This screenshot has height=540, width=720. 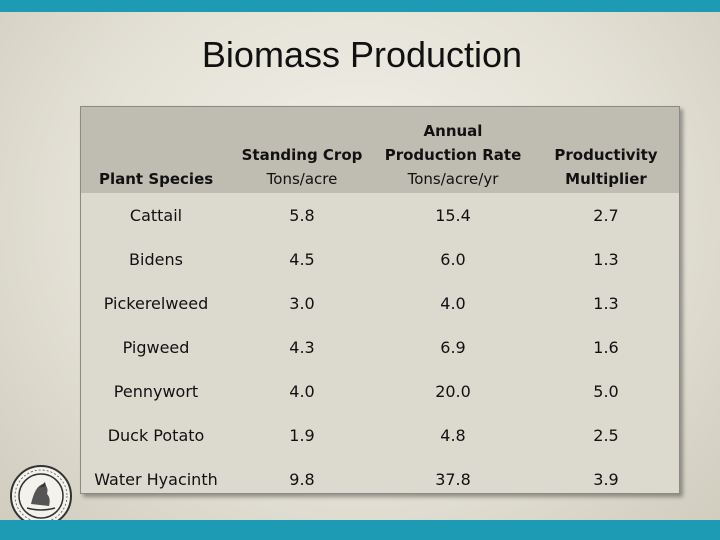 What do you see at coordinates (606, 435) in the screenshot?
I see `table-cell: 2.5` at bounding box center [606, 435].